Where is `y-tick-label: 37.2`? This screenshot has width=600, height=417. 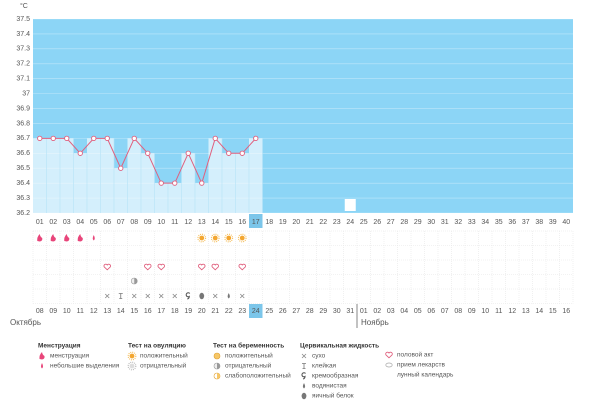 y-tick-label: 37.2 is located at coordinates (23, 64).